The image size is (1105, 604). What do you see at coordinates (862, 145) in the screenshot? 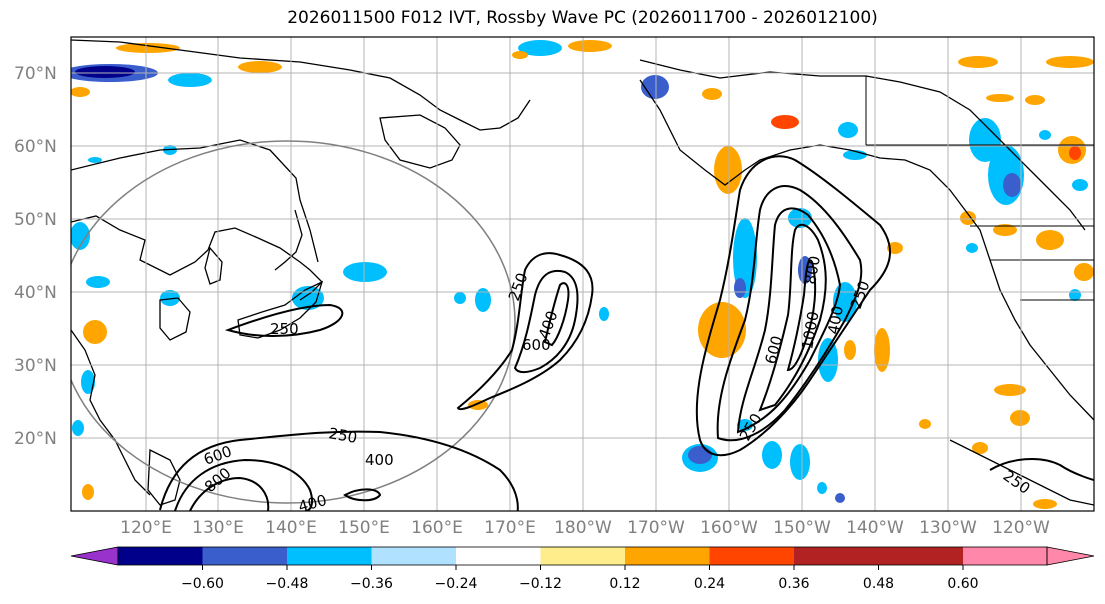
I see `alaska-coastline` at bounding box center [862, 145].